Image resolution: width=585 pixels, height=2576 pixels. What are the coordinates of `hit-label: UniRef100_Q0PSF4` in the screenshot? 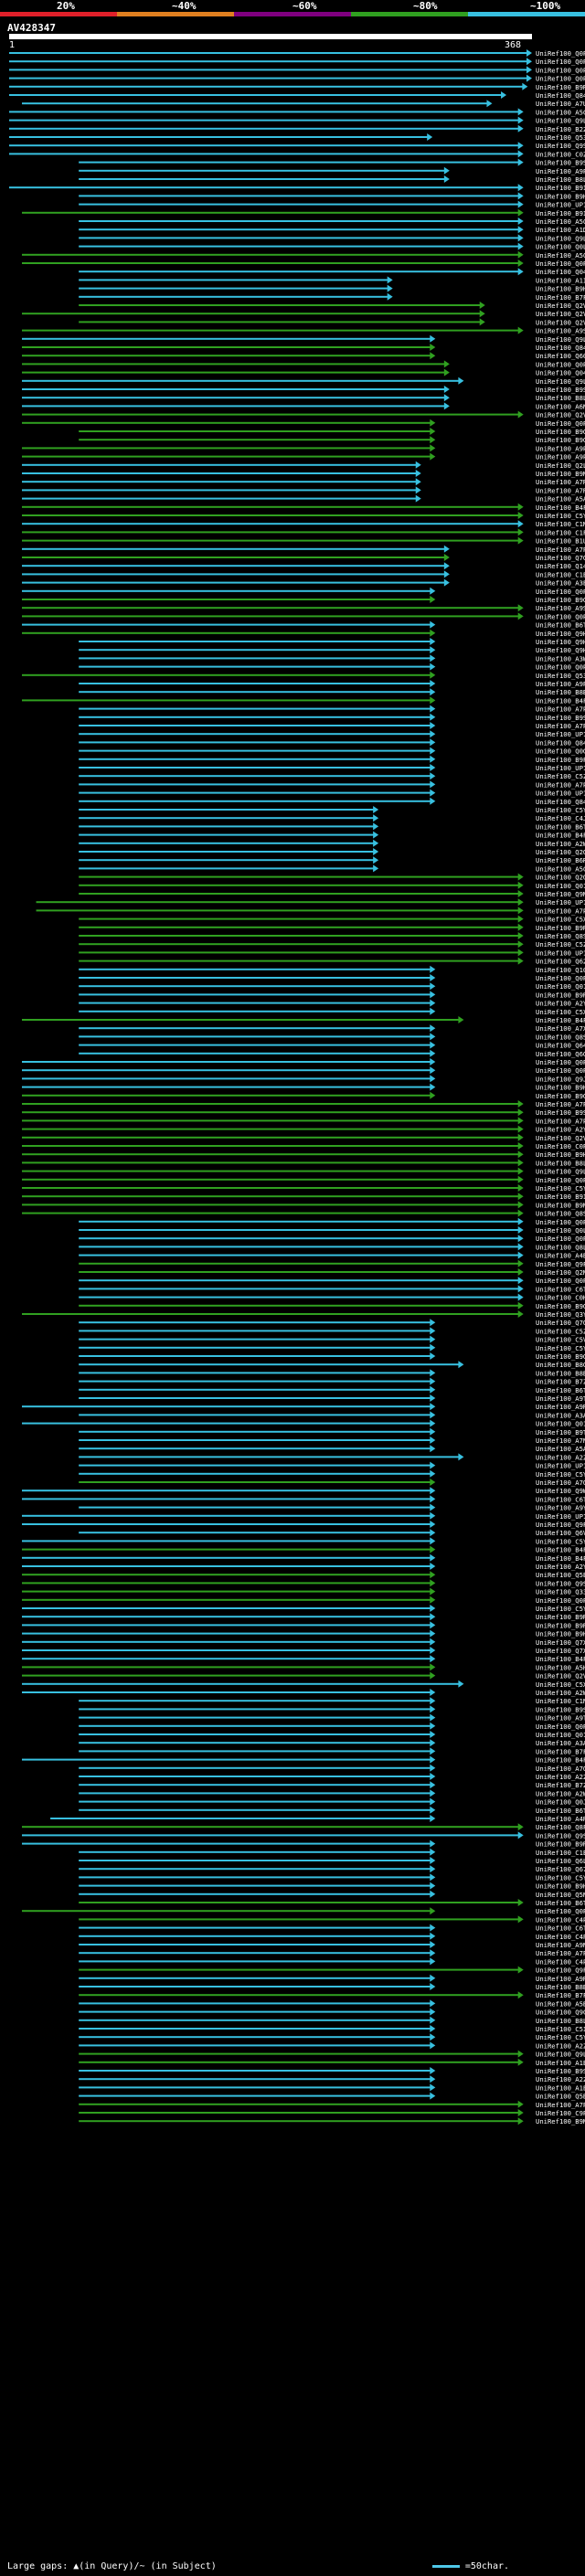 It's located at (561, 1180).